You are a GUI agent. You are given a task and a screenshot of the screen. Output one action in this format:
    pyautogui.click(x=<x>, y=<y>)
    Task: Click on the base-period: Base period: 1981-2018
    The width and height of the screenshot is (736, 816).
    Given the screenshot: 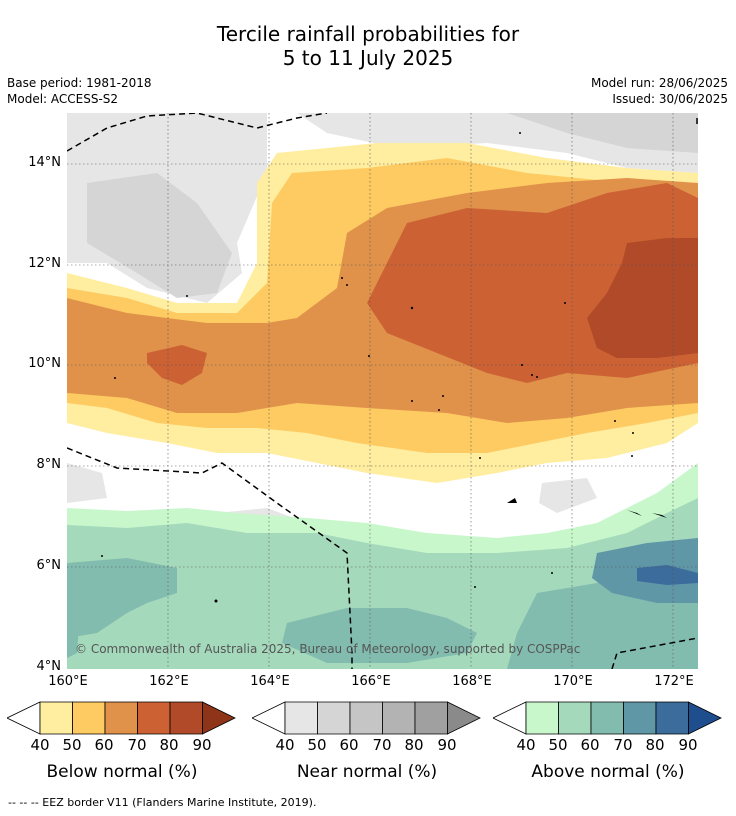 What is the action you would take?
    pyautogui.click(x=79, y=83)
    